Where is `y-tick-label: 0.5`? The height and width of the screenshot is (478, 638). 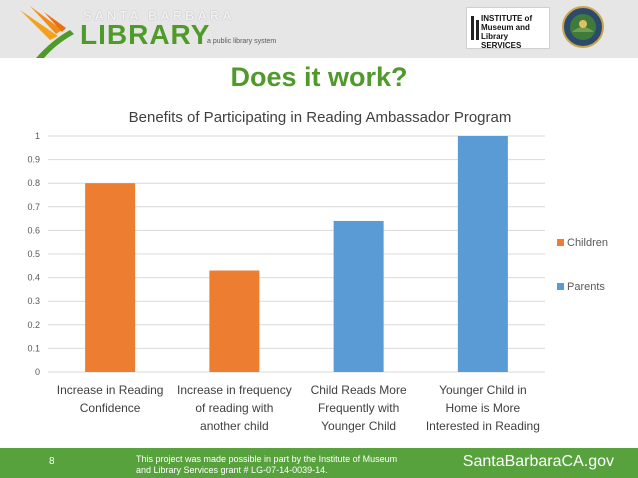
y-tick-label: 0.5 is located at coordinates (33, 254).